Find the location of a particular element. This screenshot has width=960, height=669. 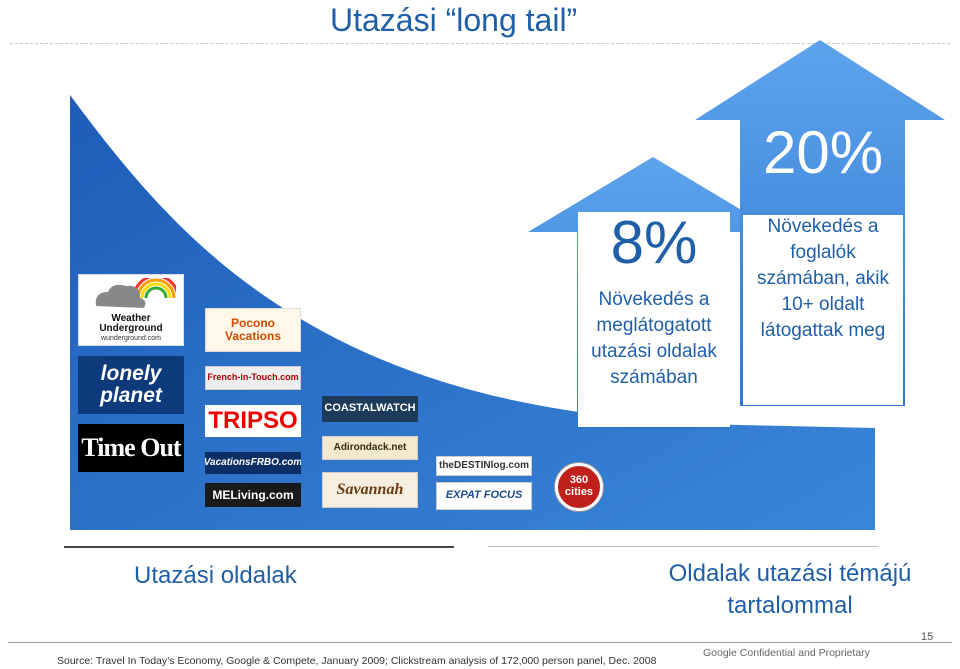

logo-pocono-vacations: Pocono Vacations is located at coordinates (253, 330).